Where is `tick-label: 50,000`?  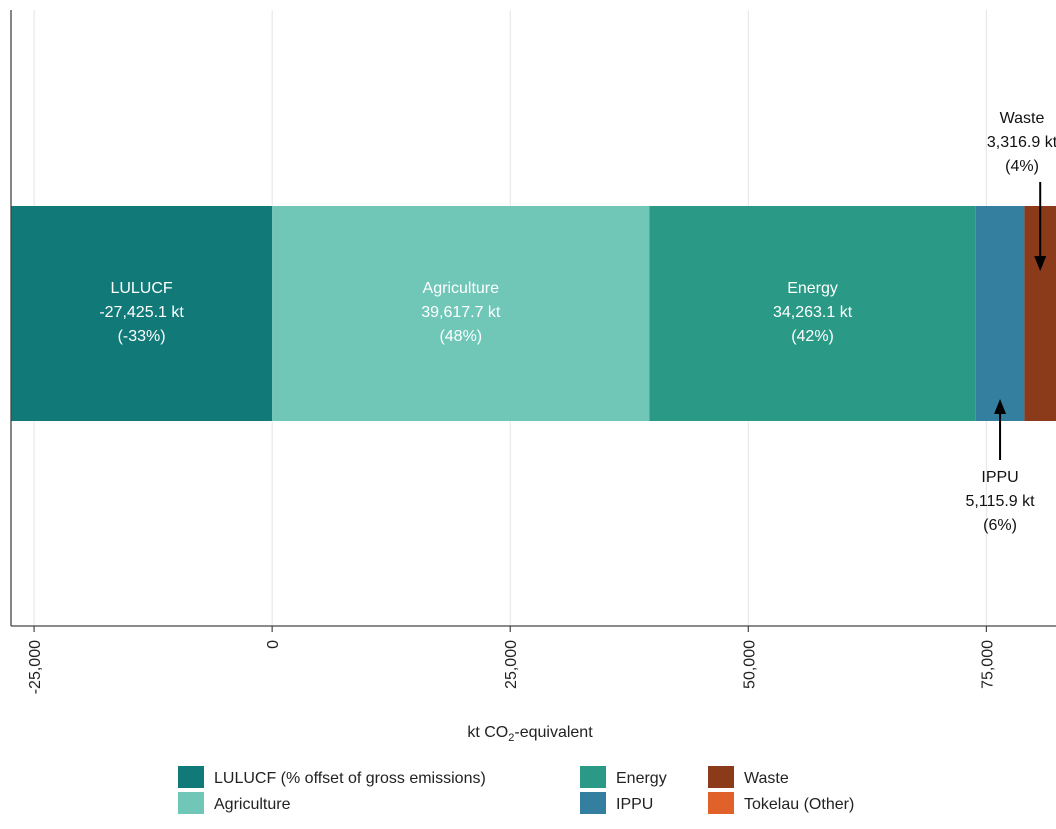 tick-label: 50,000 is located at coordinates (749, 664).